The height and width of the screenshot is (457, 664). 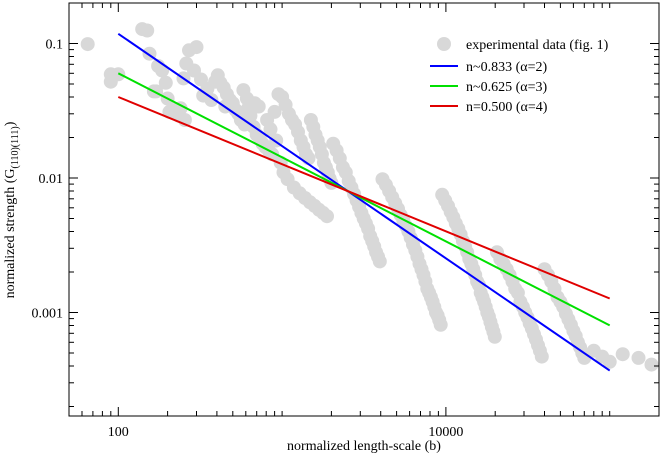 I want to click on legend-label-n0500: n=0.500 (α=4), so click(x=507, y=107).